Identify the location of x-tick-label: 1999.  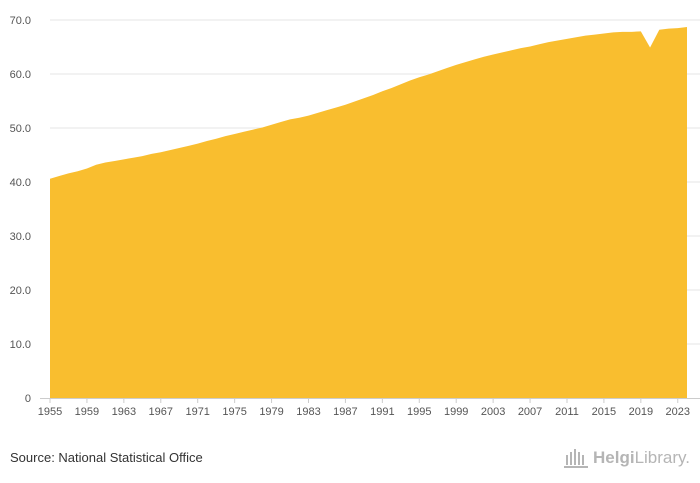
(456, 412).